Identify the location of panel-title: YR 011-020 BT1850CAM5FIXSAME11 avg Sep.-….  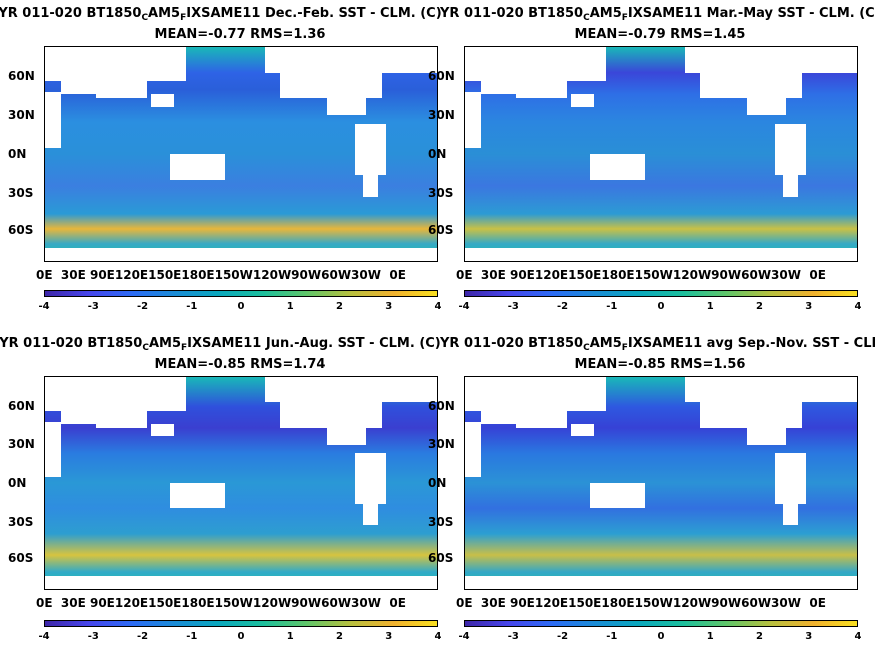
(657, 344).